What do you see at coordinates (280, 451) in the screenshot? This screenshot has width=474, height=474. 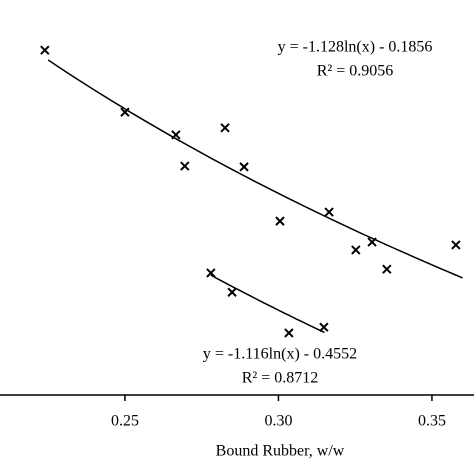 I see `x-axis-label: Bound Rubber, w/w` at bounding box center [280, 451].